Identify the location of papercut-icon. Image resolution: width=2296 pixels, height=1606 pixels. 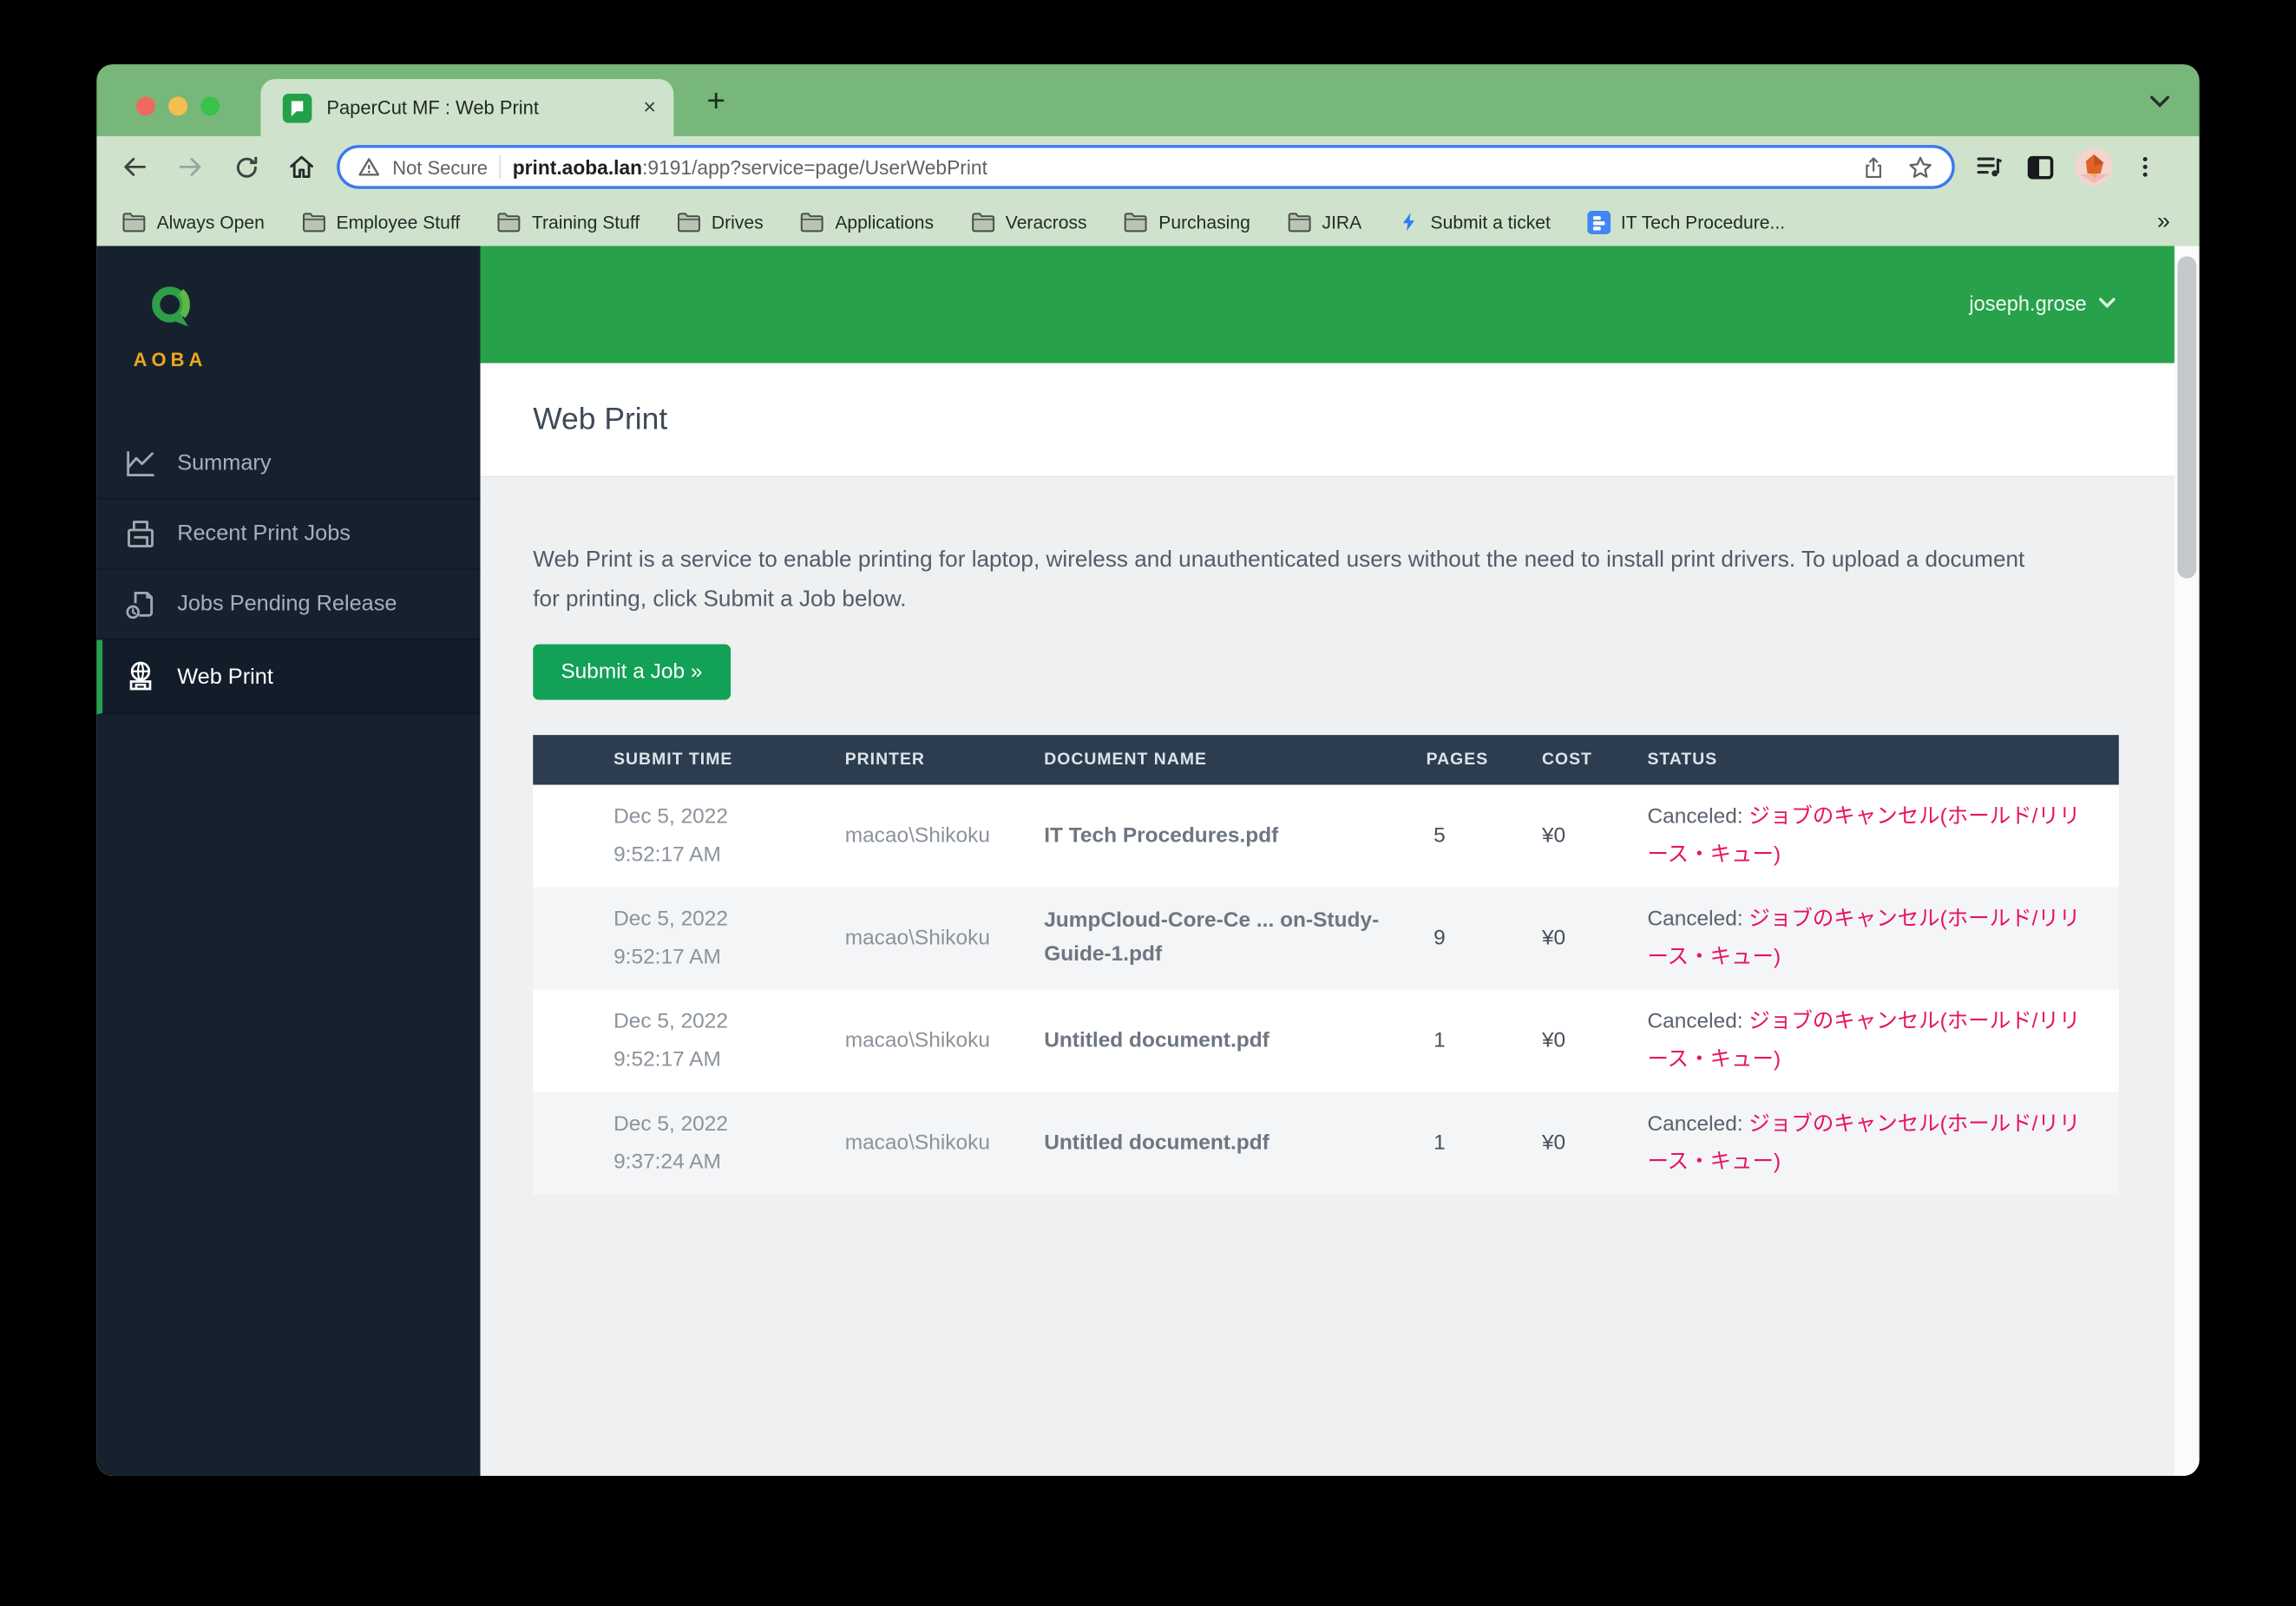
(297, 107).